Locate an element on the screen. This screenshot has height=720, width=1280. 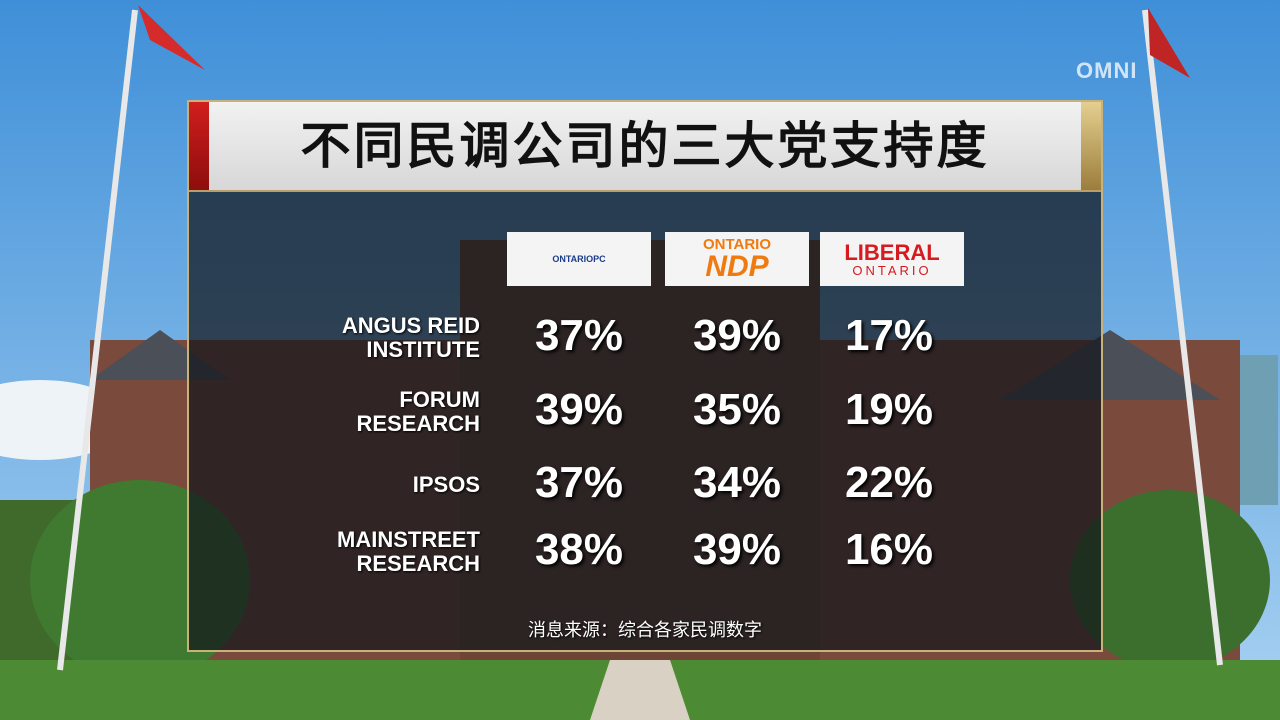
support-value: 22% is located at coordinates (889, 482).